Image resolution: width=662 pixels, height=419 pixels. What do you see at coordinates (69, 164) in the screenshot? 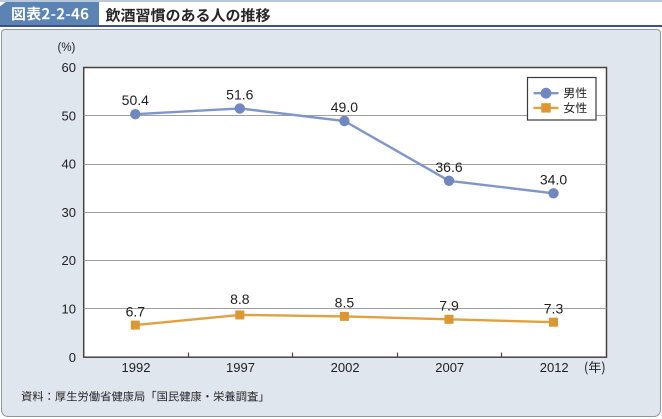
I see `svg-text: 40` at bounding box center [69, 164].